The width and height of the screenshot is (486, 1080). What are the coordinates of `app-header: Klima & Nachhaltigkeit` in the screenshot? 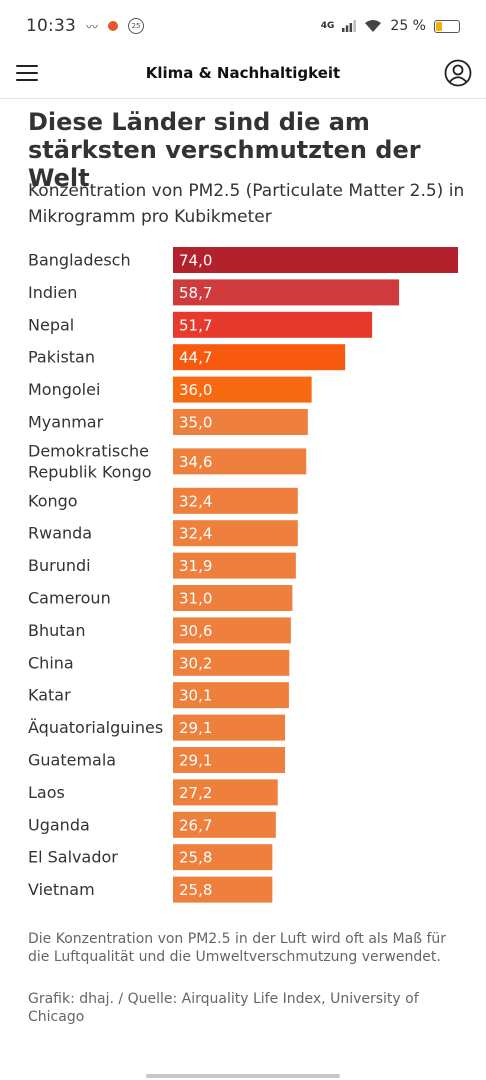 It's located at (243, 75).